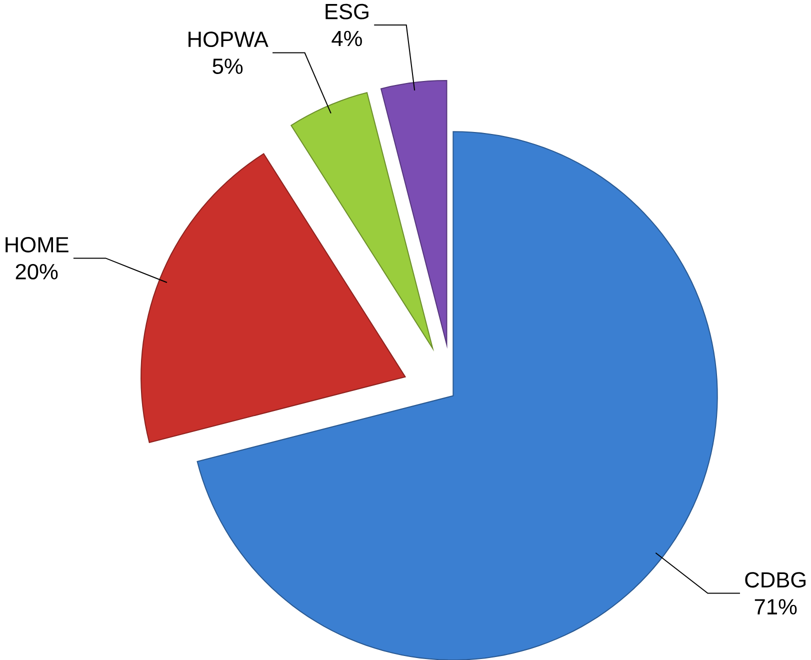 The width and height of the screenshot is (811, 660). I want to click on slice-label: HOME, so click(37, 244).